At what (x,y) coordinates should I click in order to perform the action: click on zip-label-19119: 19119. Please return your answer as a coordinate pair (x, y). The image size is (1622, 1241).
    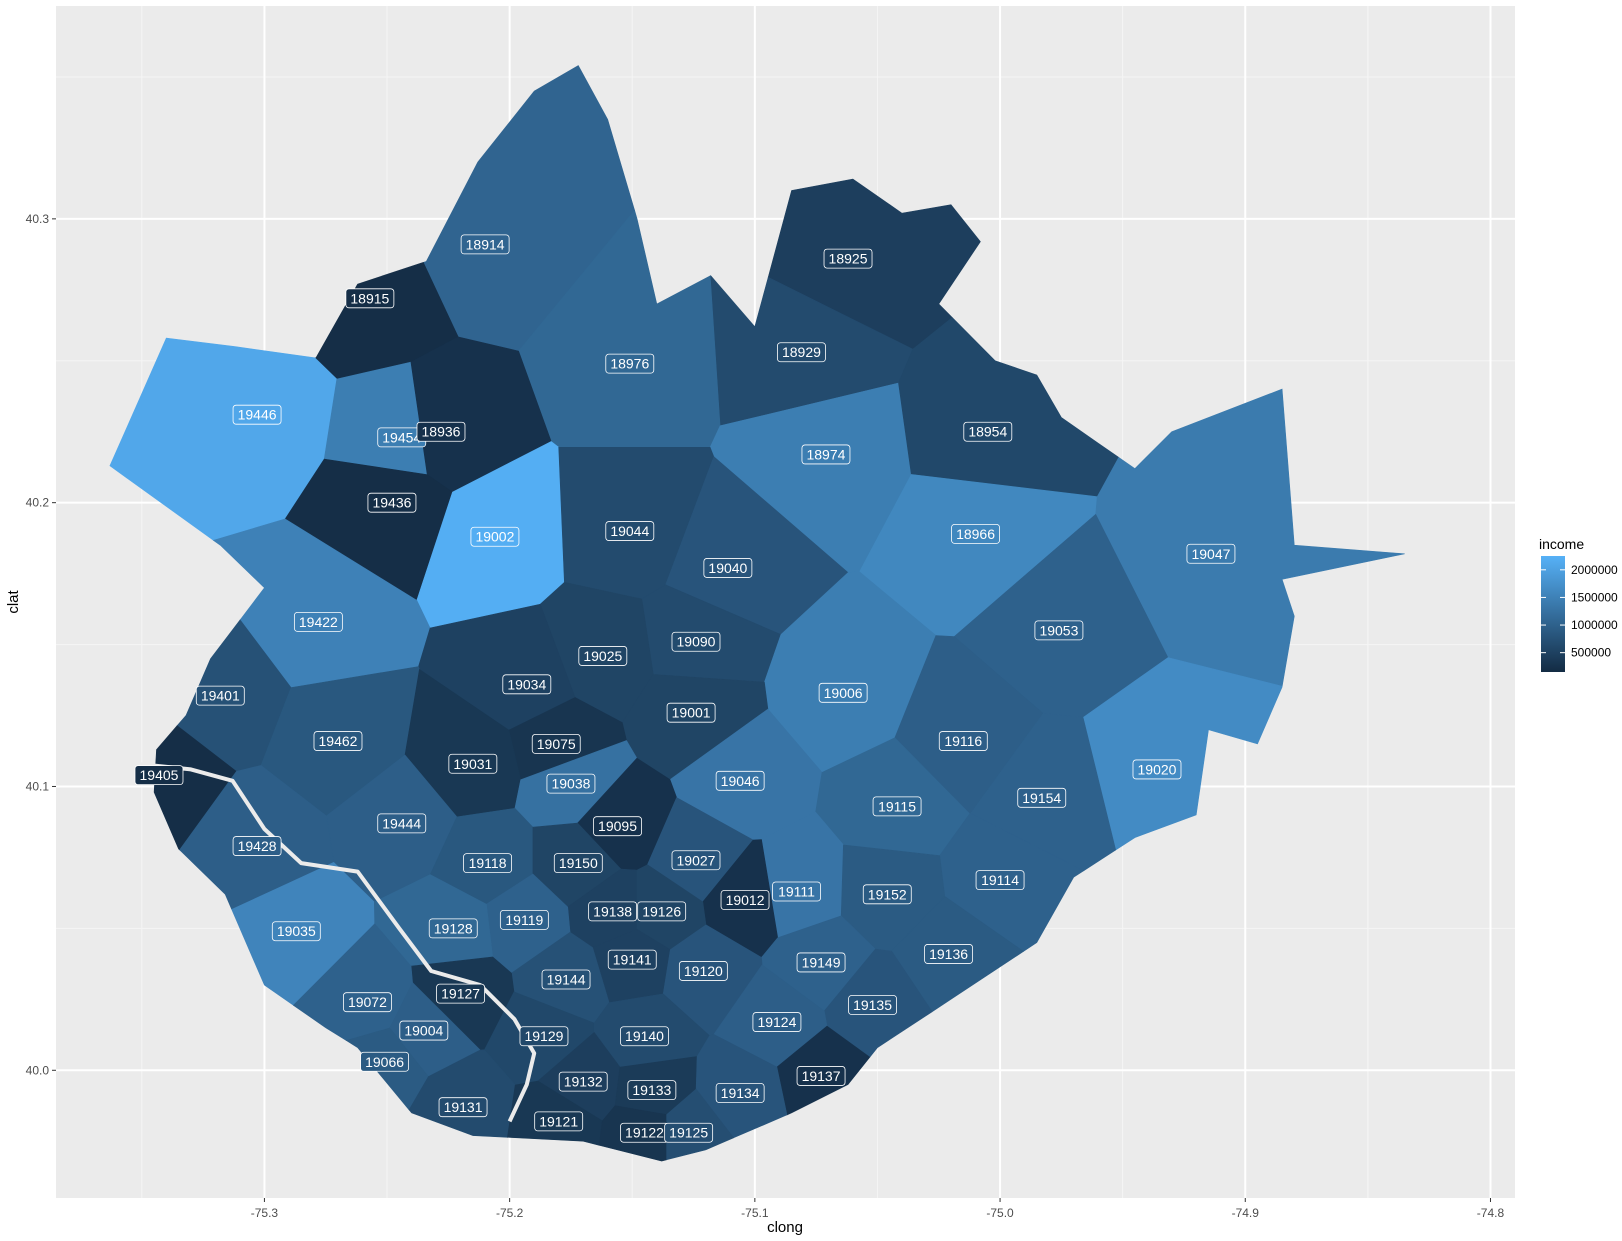
    Looking at the image, I should click on (524, 919).